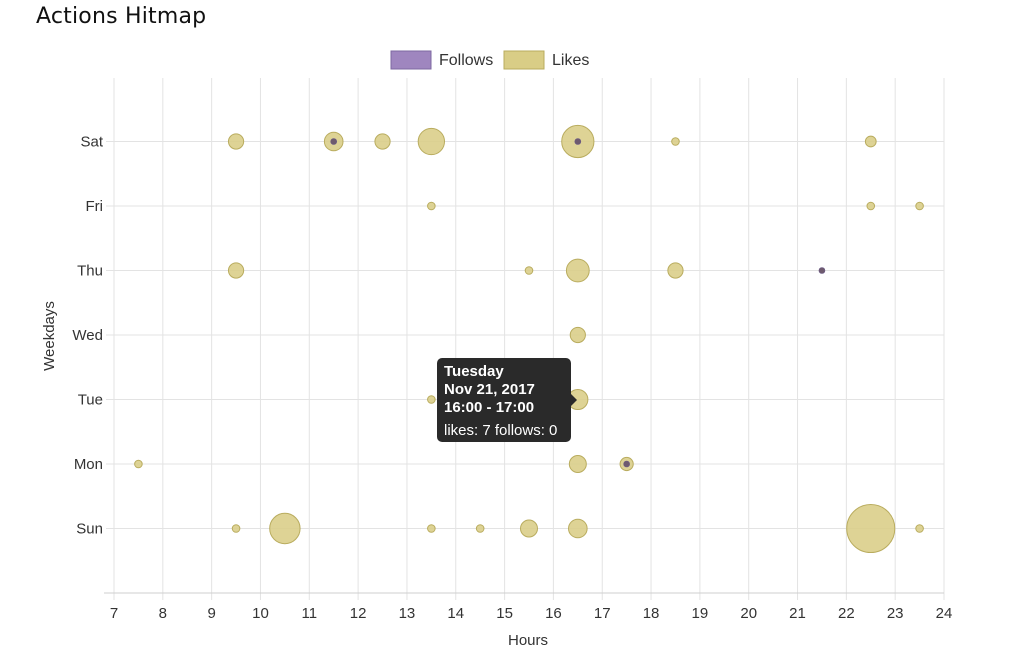 This screenshot has width=1015, height=661. What do you see at coordinates (553, 613) in the screenshot?
I see `x-tick-label: 16` at bounding box center [553, 613].